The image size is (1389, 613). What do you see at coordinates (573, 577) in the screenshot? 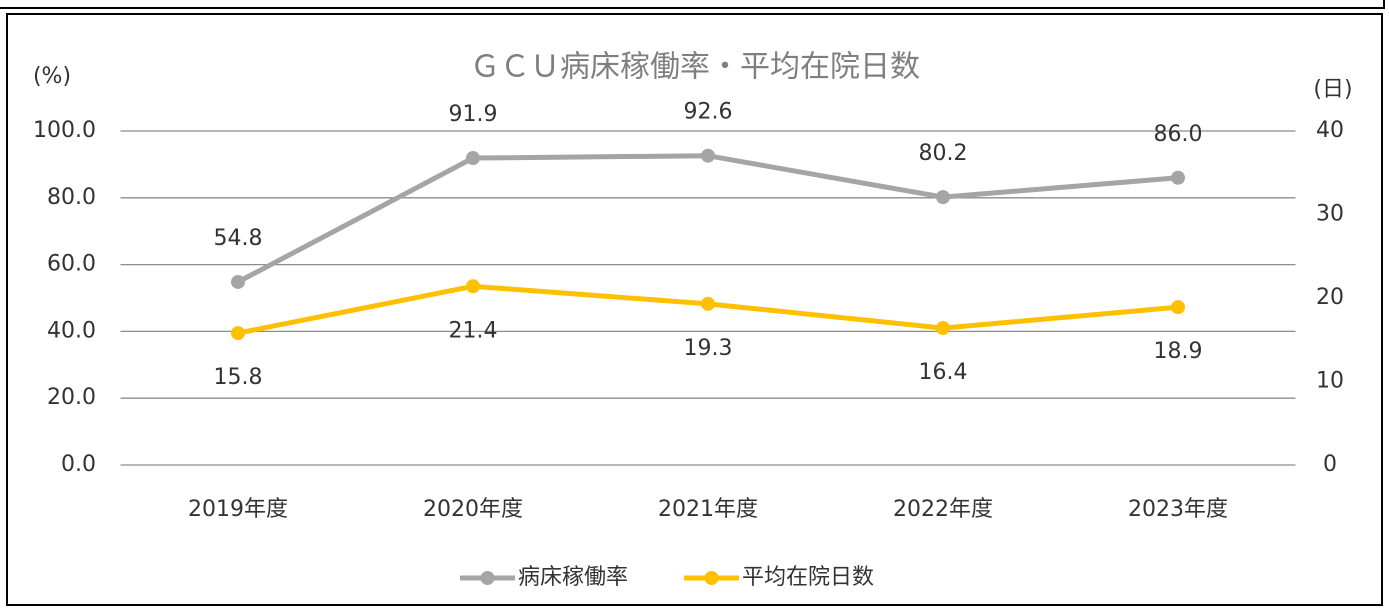
I see `legend-label: 病床稼働率` at bounding box center [573, 577].